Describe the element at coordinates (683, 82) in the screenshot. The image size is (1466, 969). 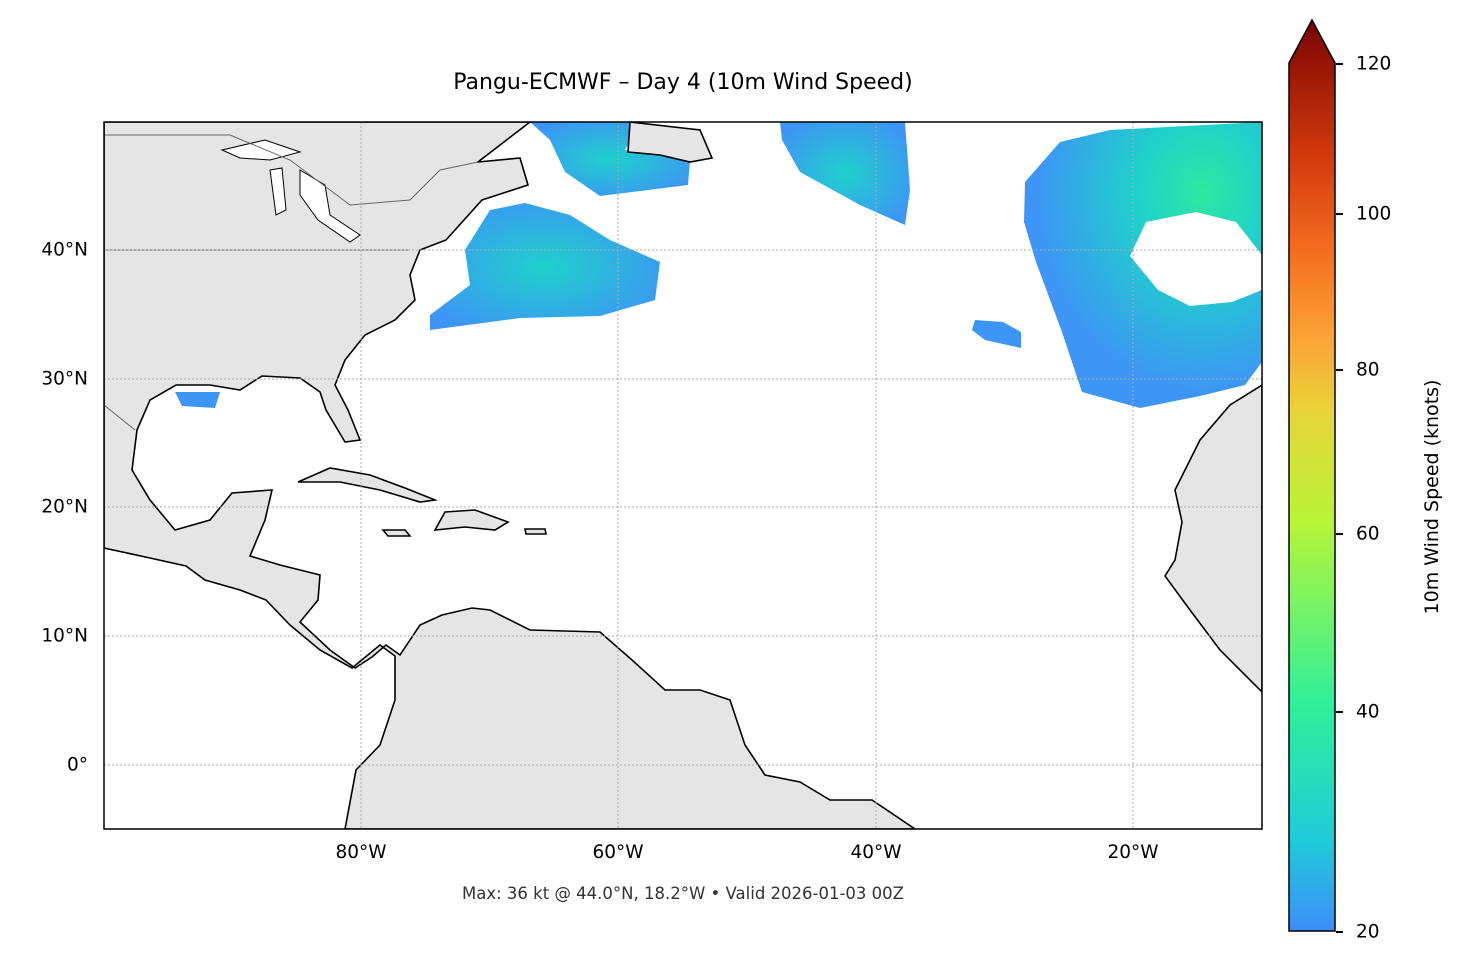
I see `chart-title: Pangu-ECMWF – Day 4 (10m Wind Speed)` at that location.